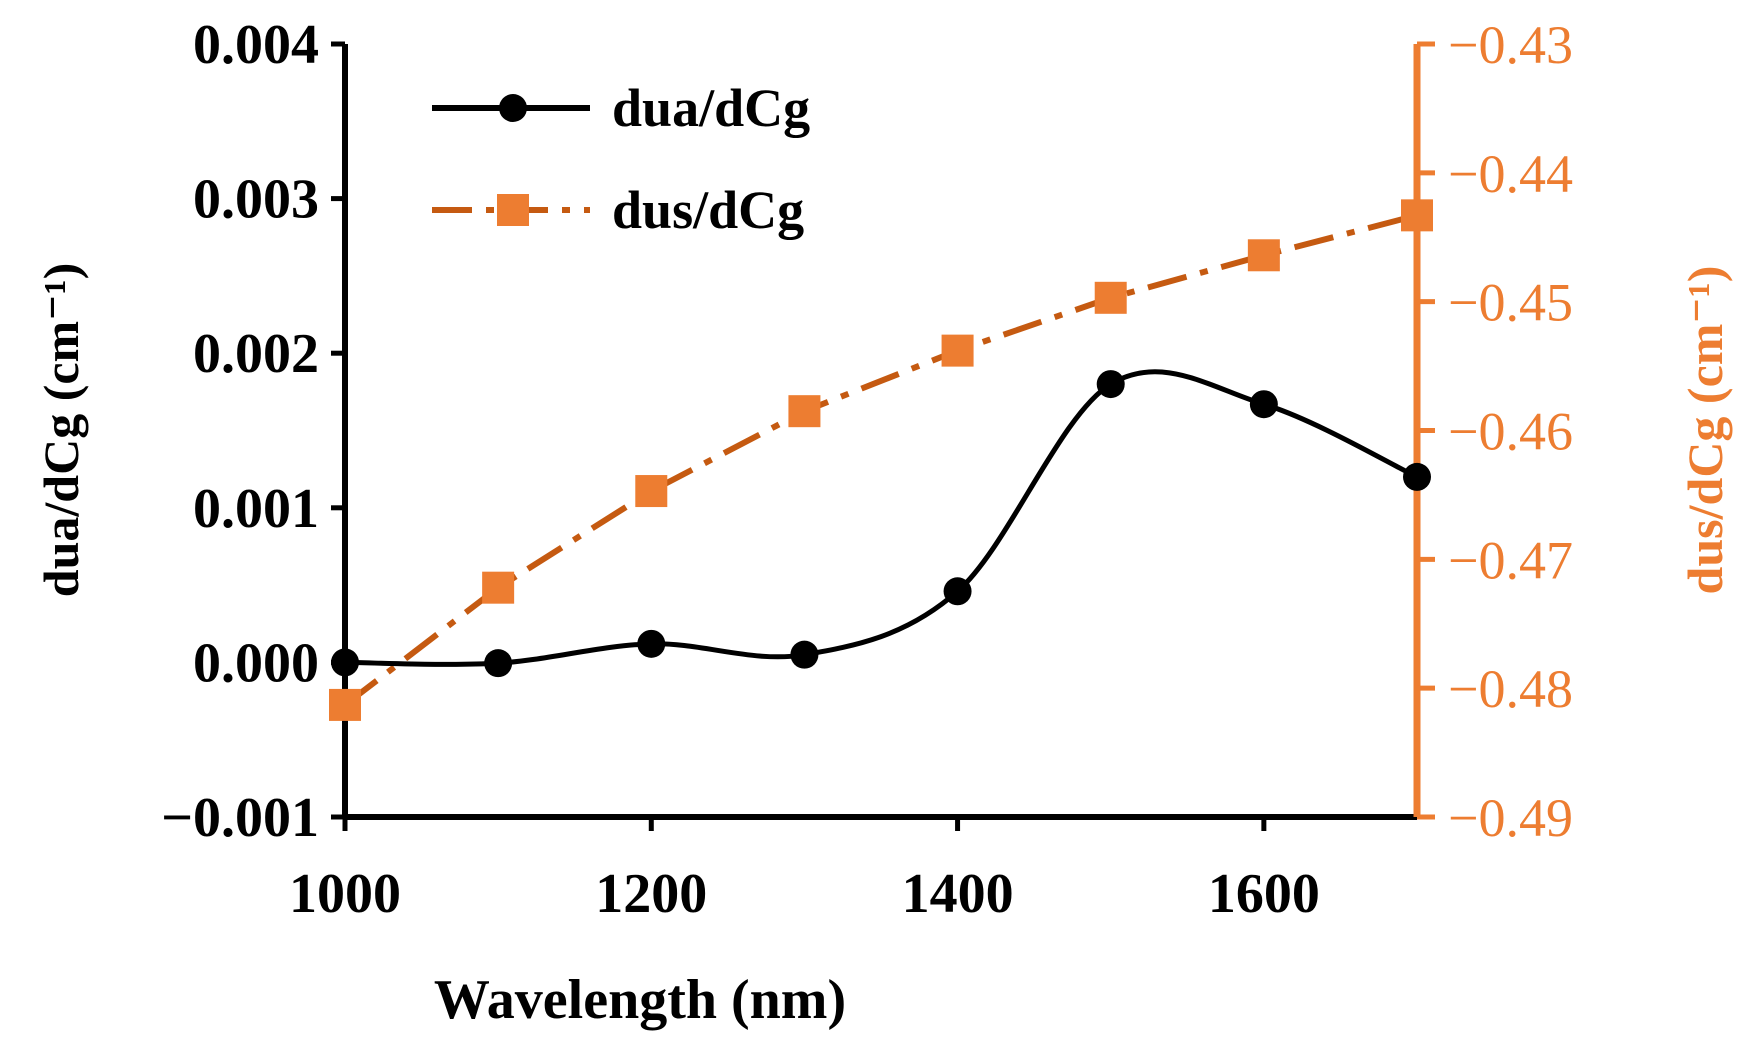 The width and height of the screenshot is (1753, 1051). I want to click on y-right-tick-label: −0.47, so click(1510, 560).